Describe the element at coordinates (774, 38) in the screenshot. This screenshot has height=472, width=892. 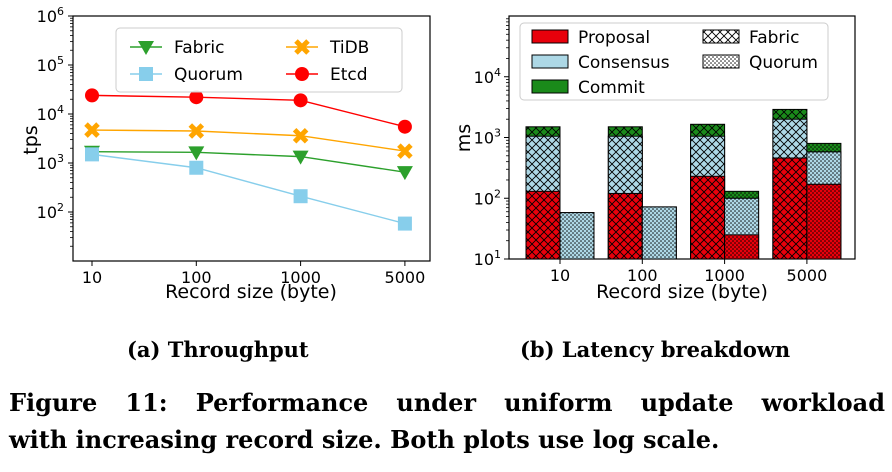
I see `latency-legend-fabric-label: Fabric` at that location.